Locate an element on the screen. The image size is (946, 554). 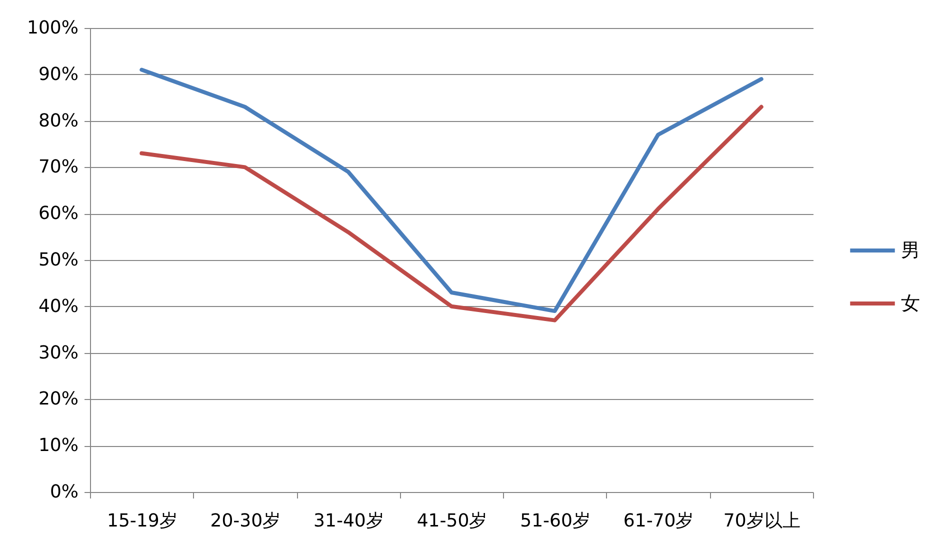
x-tick-label: 15-19岁 is located at coordinates (142, 521).